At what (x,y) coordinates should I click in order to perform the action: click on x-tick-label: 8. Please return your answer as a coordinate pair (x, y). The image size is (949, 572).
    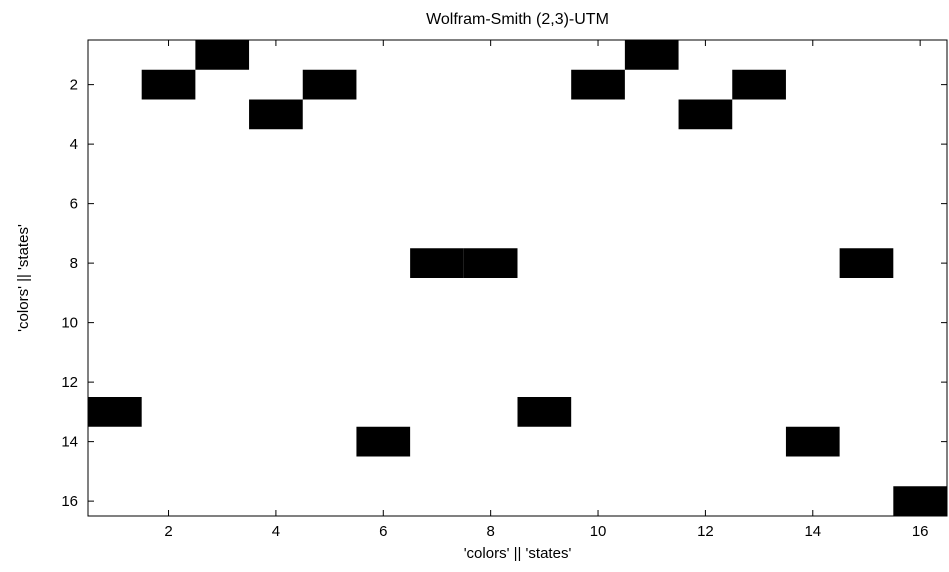
    Looking at the image, I should click on (490, 531).